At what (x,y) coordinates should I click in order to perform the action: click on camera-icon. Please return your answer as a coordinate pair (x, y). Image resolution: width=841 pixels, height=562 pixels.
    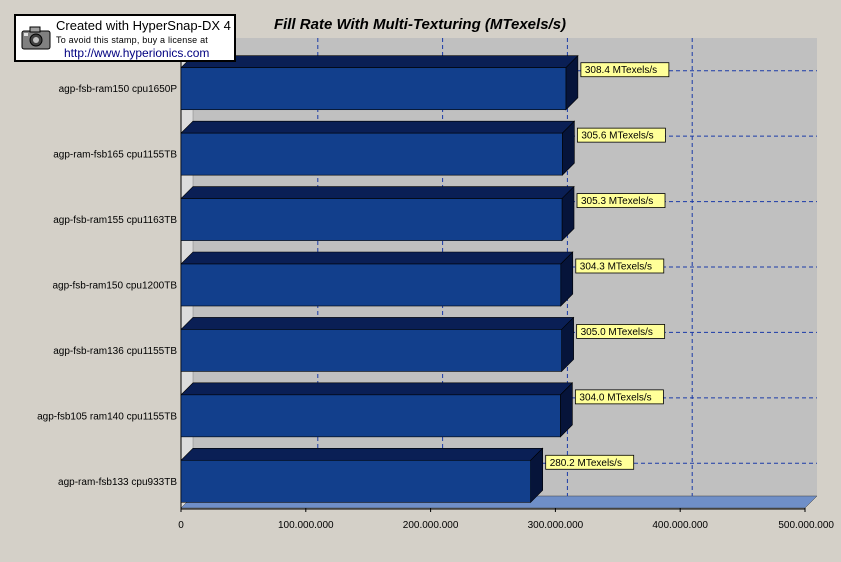
    Looking at the image, I should click on (36, 38).